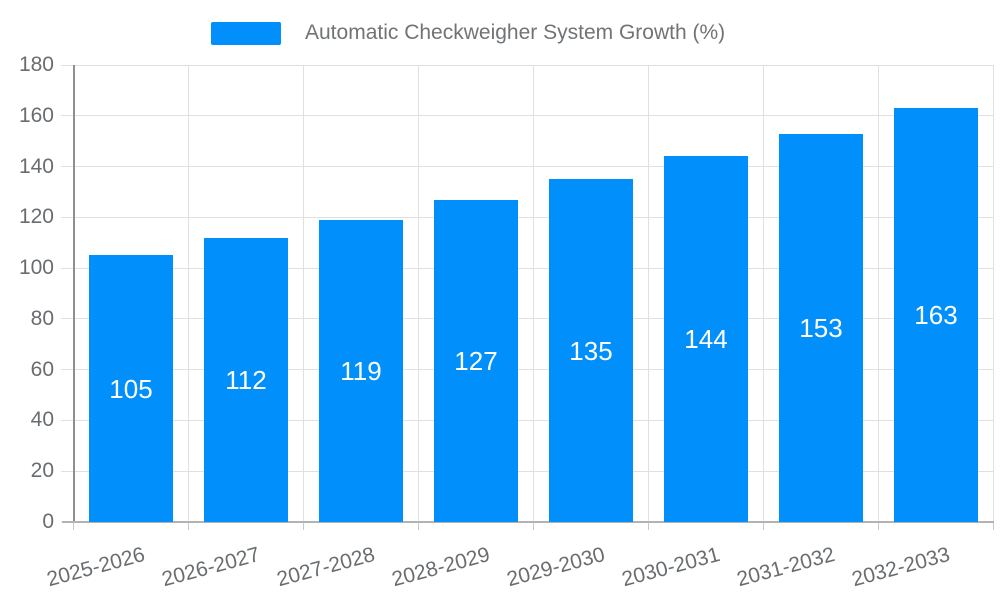  I want to click on x-axis-label: 2026-2027, so click(210, 567).